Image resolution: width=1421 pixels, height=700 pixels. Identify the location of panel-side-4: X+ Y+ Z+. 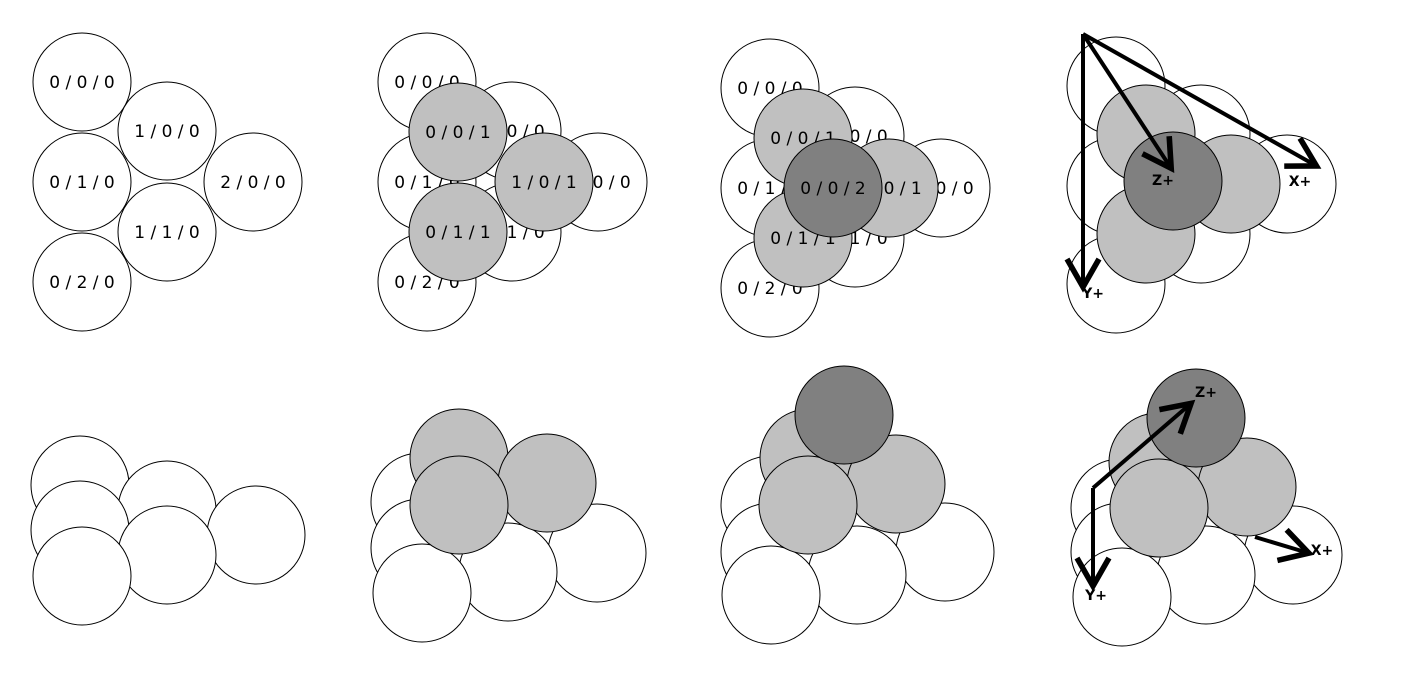
(1206, 507).